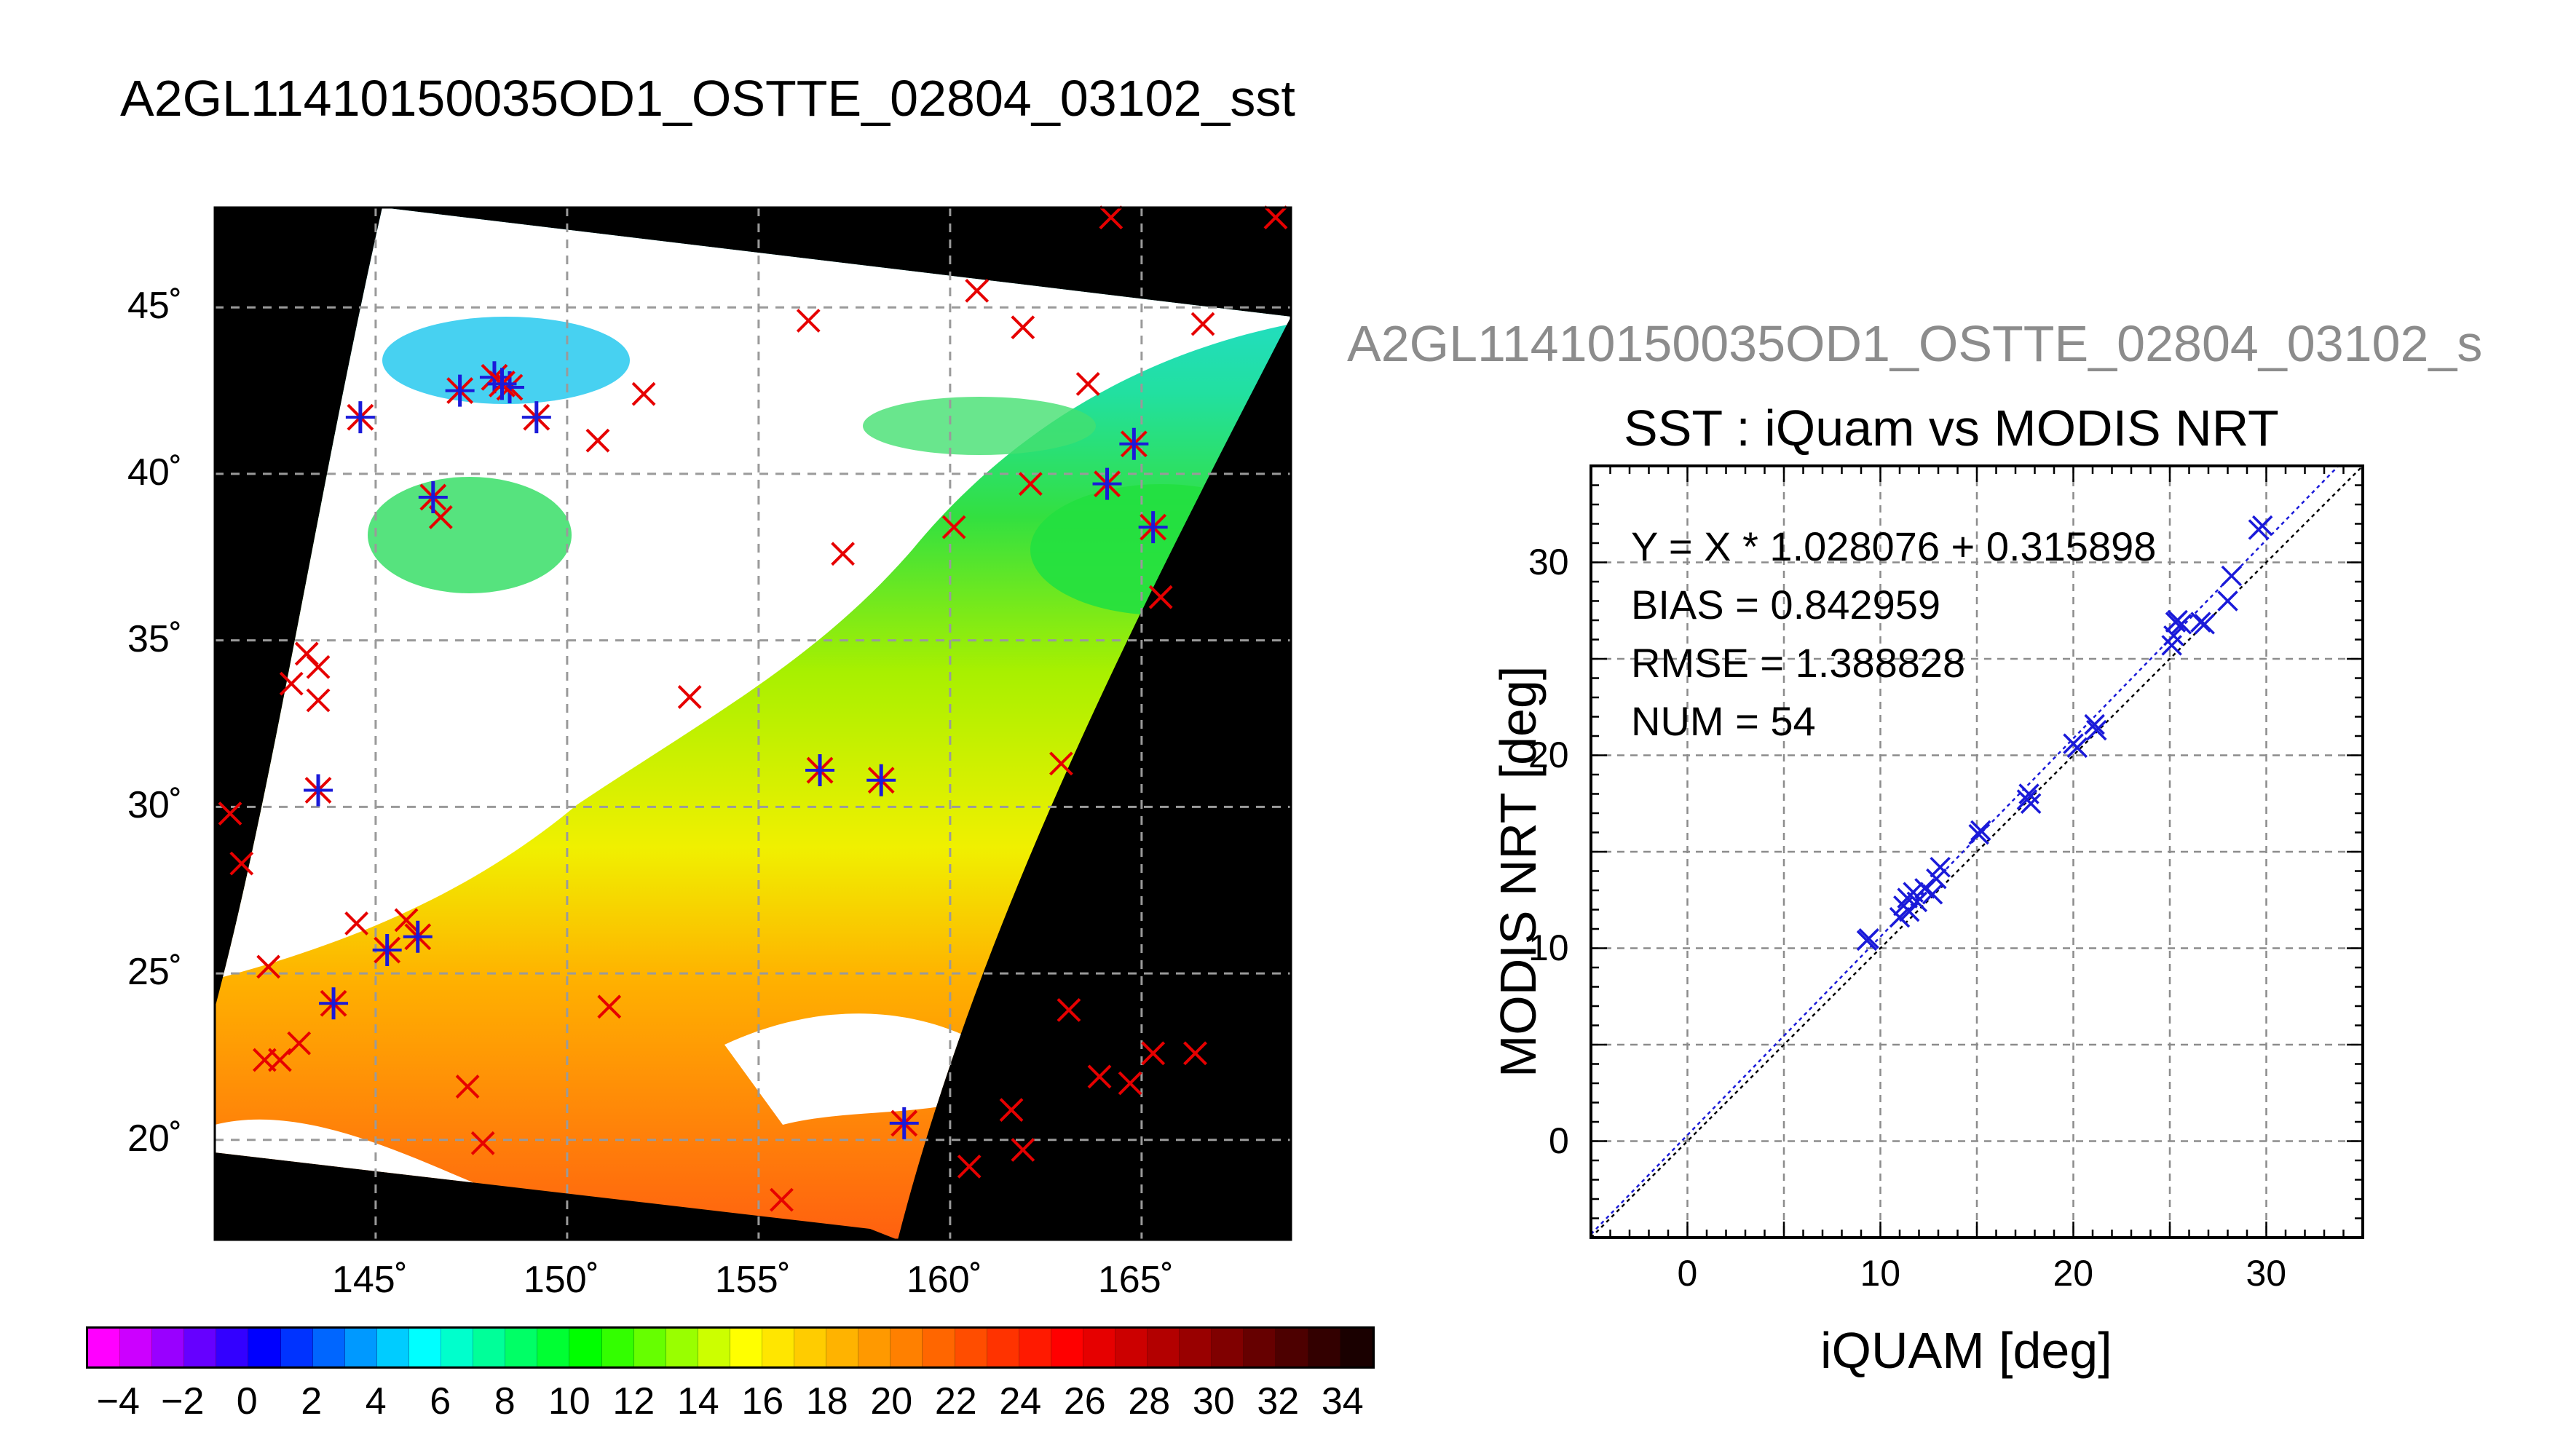  What do you see at coordinates (1687, 1273) in the screenshot?
I see `x-tick-label: 0` at bounding box center [1687, 1273].